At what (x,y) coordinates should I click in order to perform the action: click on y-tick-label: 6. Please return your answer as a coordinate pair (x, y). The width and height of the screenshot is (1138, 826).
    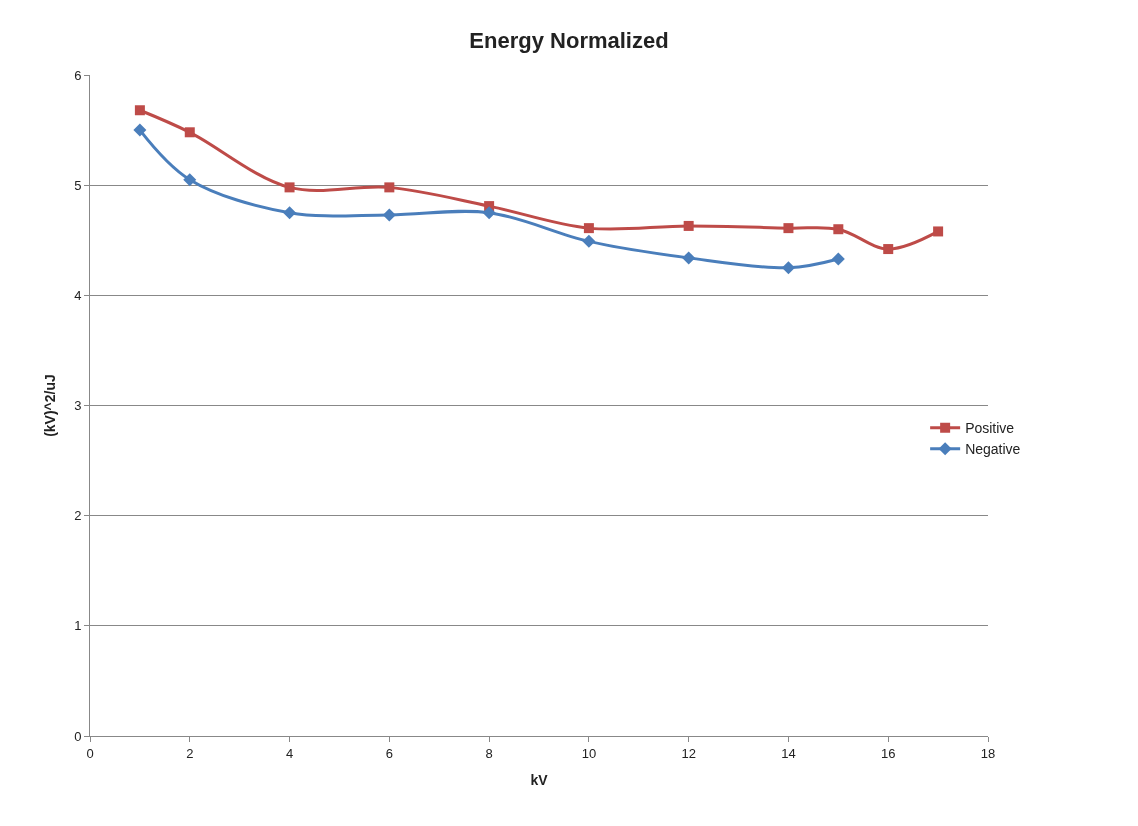
    Looking at the image, I should click on (78, 75).